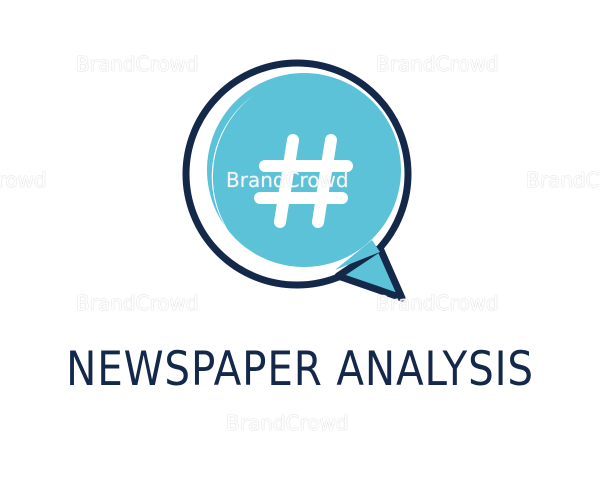 The height and width of the screenshot is (480, 600). Describe the element at coordinates (370, 273) in the screenshot. I see `bubble-tail` at that location.